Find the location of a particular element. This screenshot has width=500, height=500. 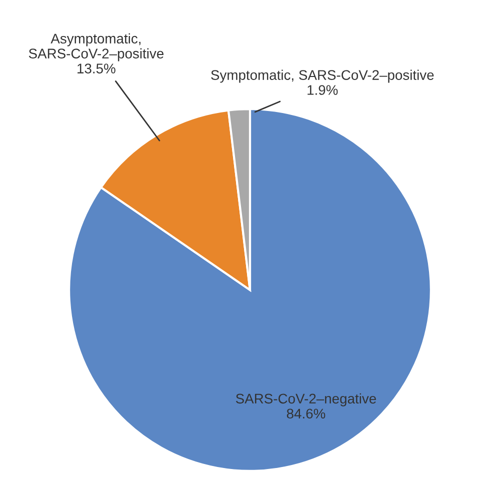

slice-label: Symptomatic, SARS-CoV-2–positive is located at coordinates (322, 76).